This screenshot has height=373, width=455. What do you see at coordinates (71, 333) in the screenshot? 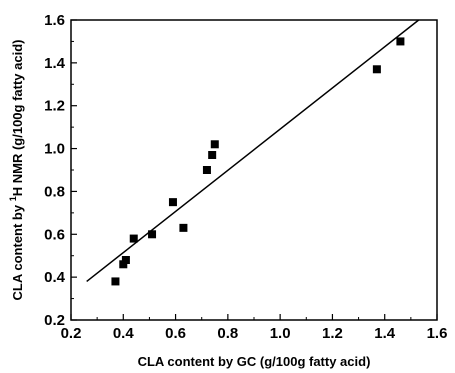
I see `x-tick-label: 0.2` at bounding box center [71, 333].